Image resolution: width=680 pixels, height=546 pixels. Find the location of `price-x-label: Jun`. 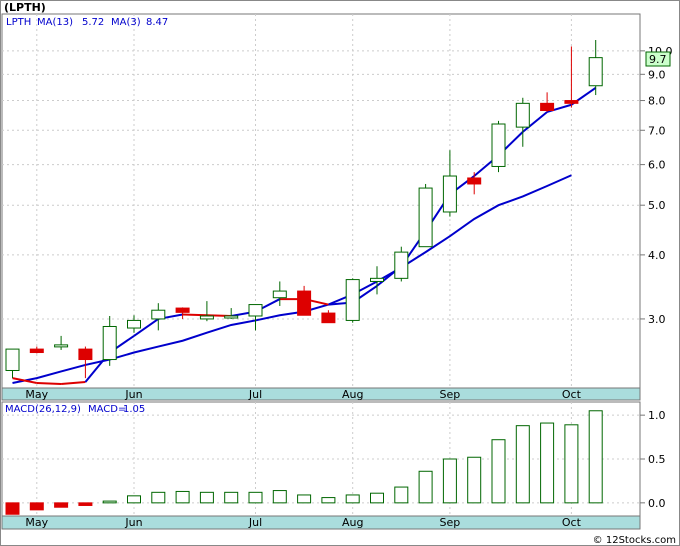

price-x-label: Jun is located at coordinates (133, 394).